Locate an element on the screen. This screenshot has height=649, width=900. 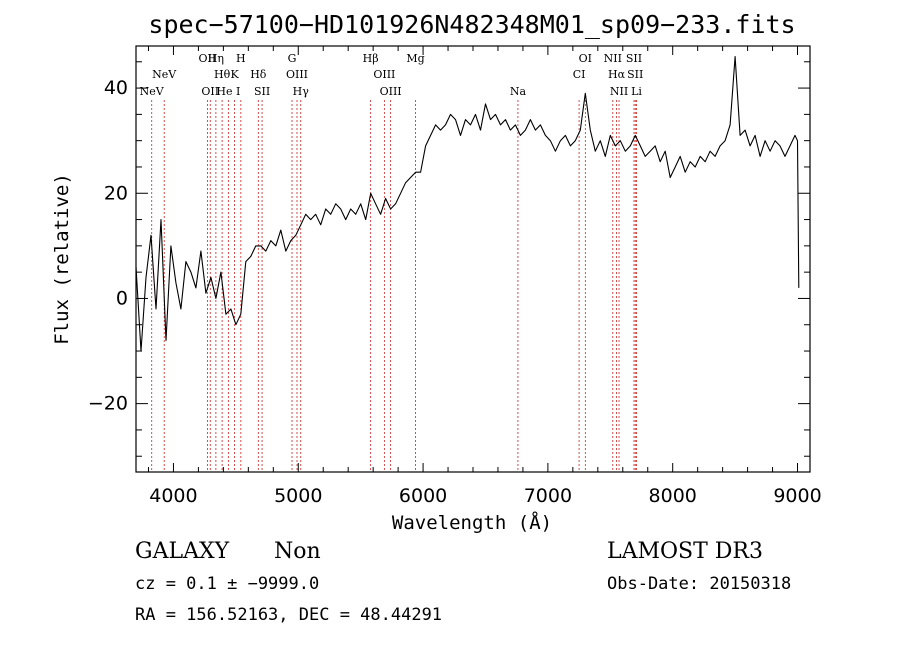
x-tick-label: 6000 is located at coordinates (423, 496).